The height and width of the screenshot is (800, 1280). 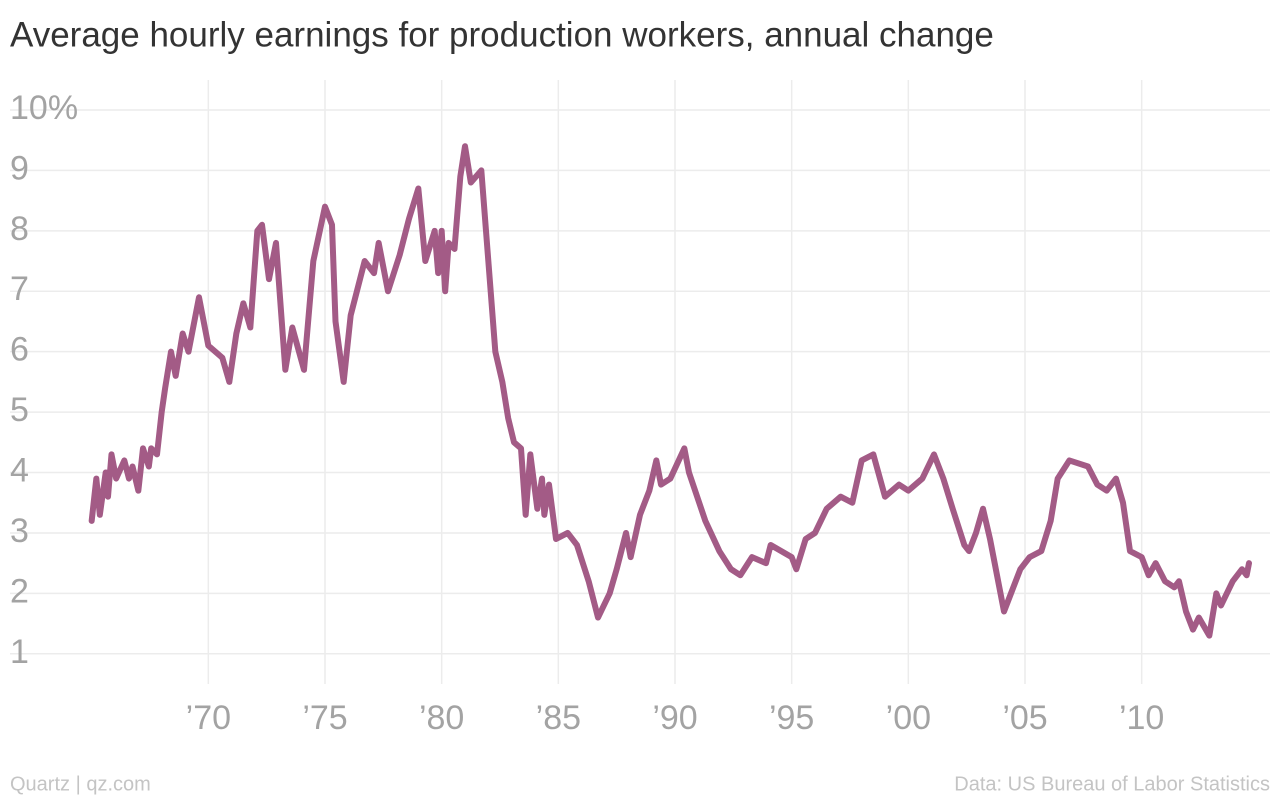 What do you see at coordinates (19, 471) in the screenshot?
I see `y-tick-label: 4` at bounding box center [19, 471].